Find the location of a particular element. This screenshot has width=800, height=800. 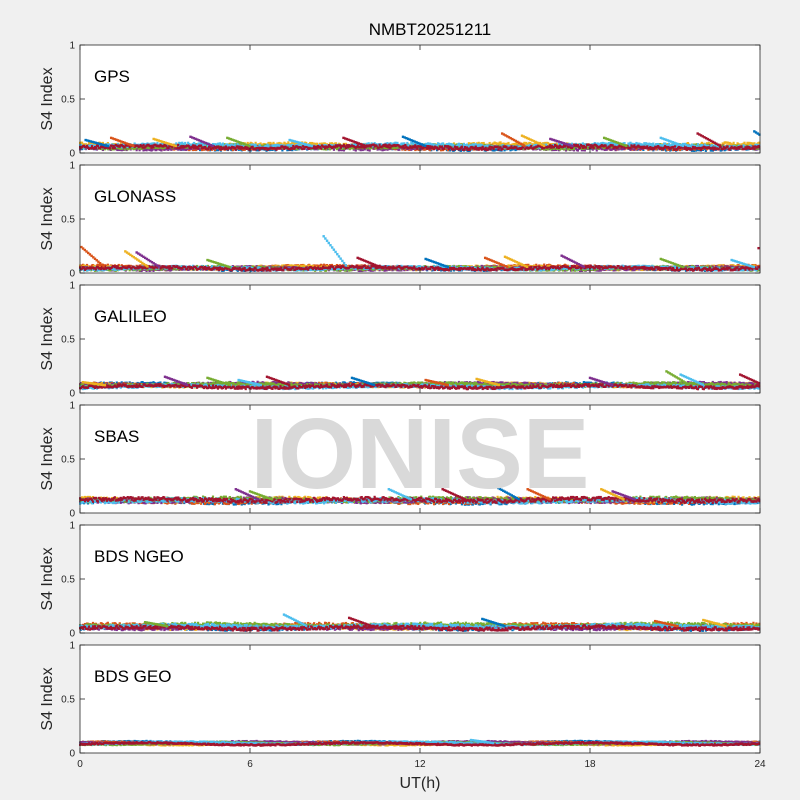

chart-title: NMBT20251211 is located at coordinates (430, 29).